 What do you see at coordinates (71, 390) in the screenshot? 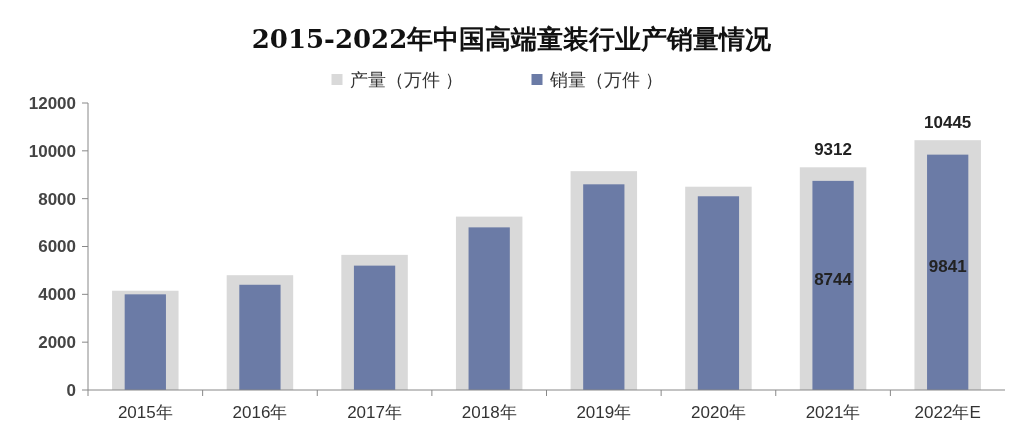
I see `y-tick-label: 0` at bounding box center [71, 390].